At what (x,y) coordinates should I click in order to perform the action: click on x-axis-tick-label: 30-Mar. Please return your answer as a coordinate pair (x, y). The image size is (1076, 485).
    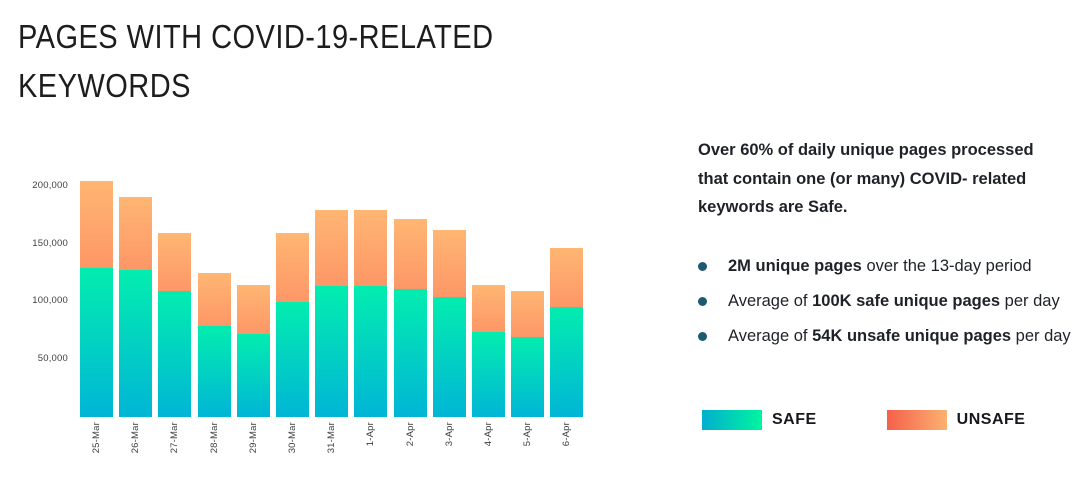
    Looking at the image, I should click on (292, 438).